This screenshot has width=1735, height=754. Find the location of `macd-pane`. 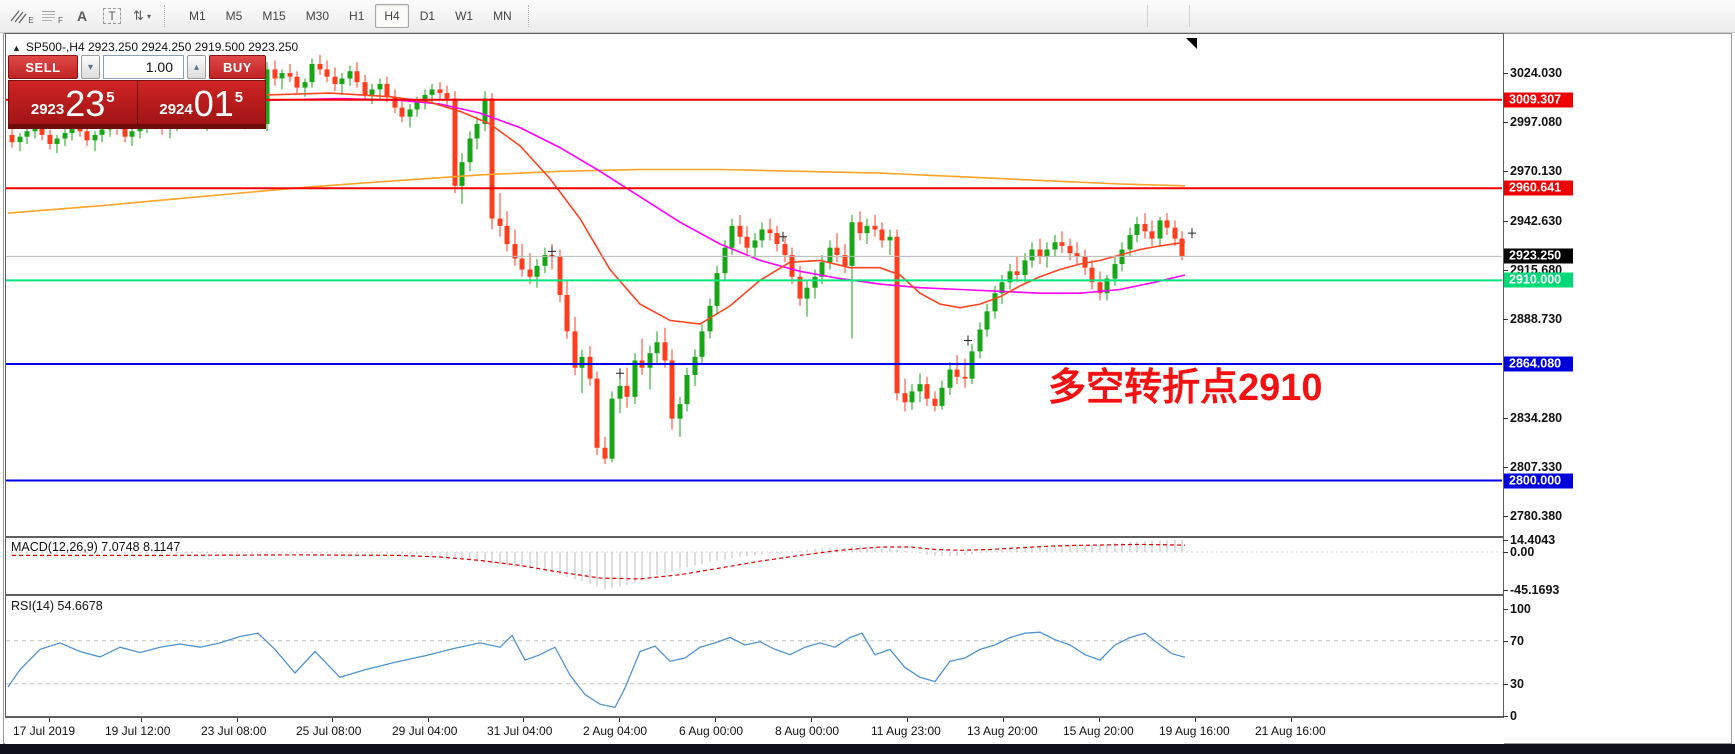

macd-pane is located at coordinates (754, 566).